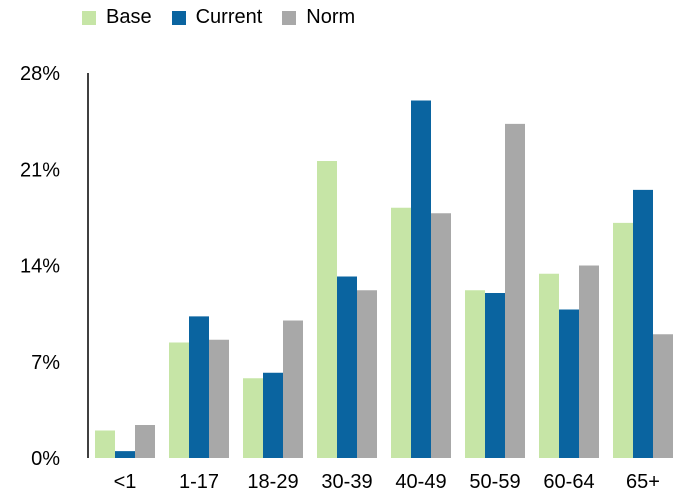 This screenshot has height=492, width=694. I want to click on x-tick-label: 60-64, so click(568, 481).